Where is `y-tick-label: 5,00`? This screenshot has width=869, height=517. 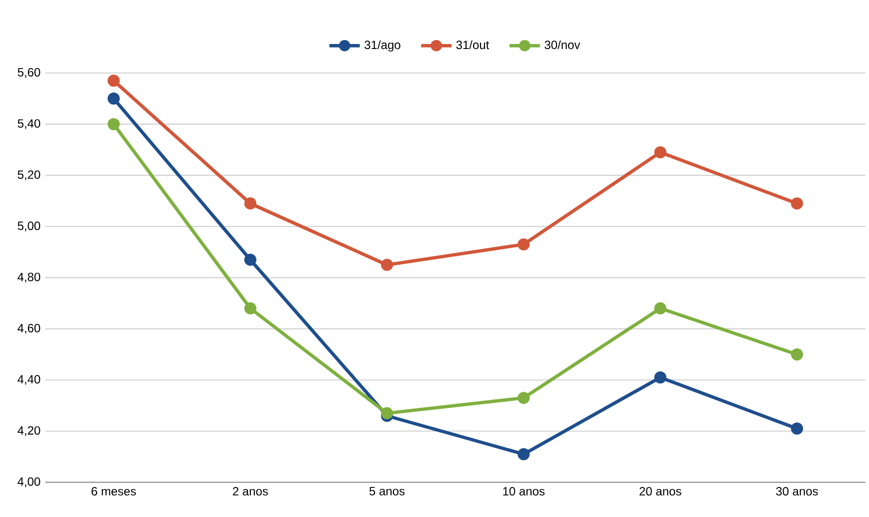
y-tick-label: 5,00 is located at coordinates (29, 227).